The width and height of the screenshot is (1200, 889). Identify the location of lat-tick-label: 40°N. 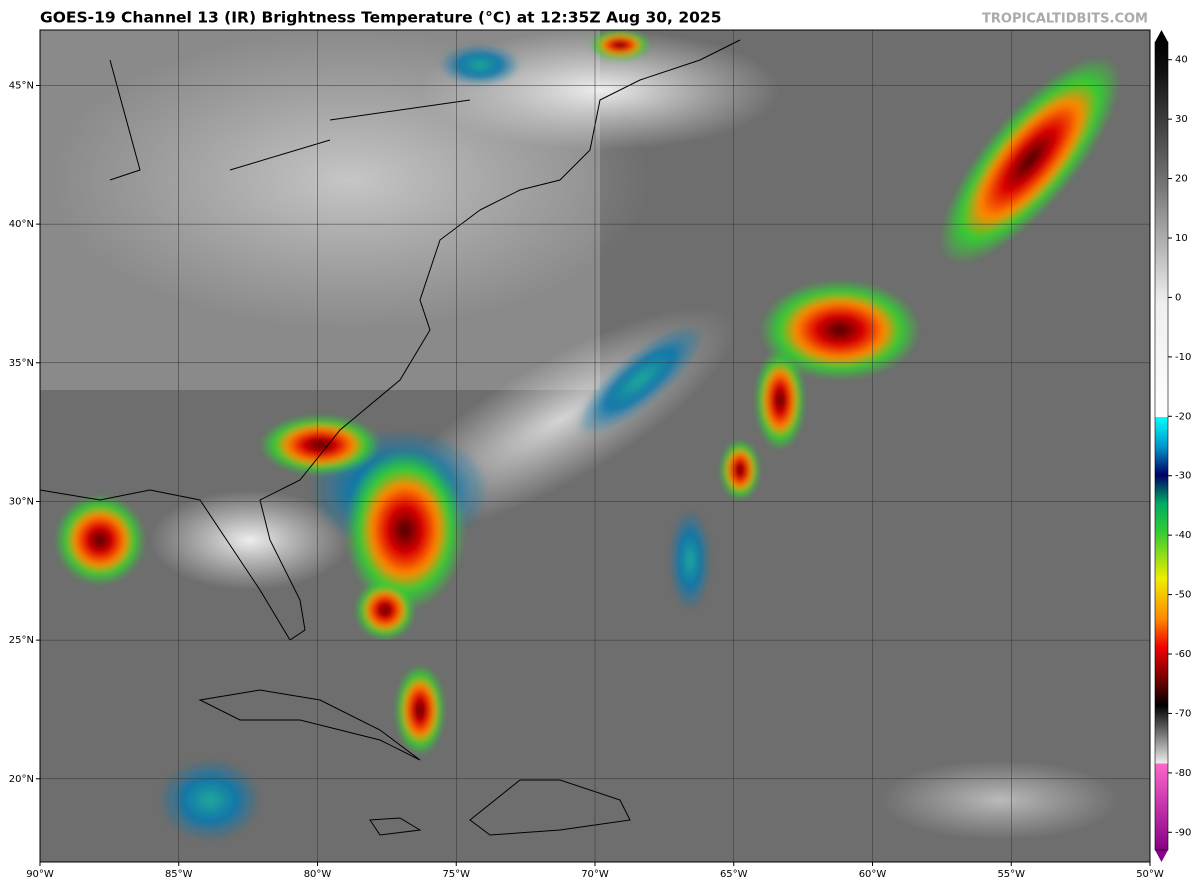
(21, 224).